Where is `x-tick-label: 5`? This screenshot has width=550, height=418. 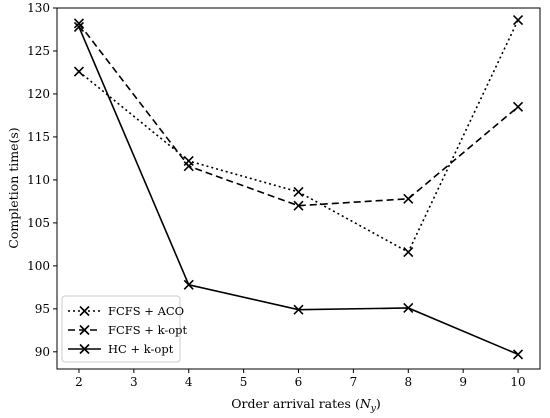
x-tick-label: 5 is located at coordinates (244, 382).